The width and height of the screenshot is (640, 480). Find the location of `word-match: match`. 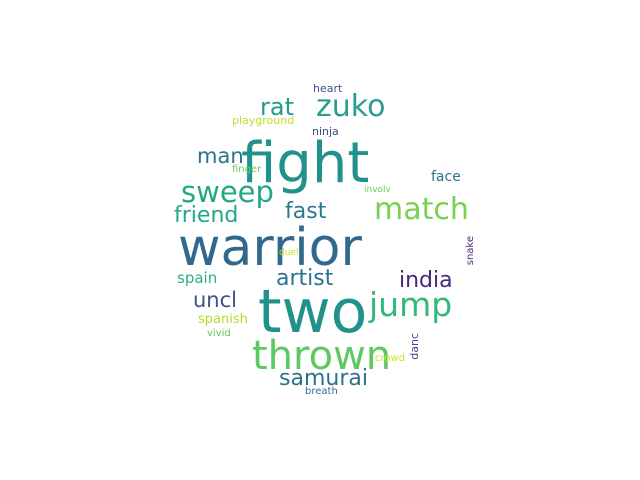

word-match: match is located at coordinates (421, 209).